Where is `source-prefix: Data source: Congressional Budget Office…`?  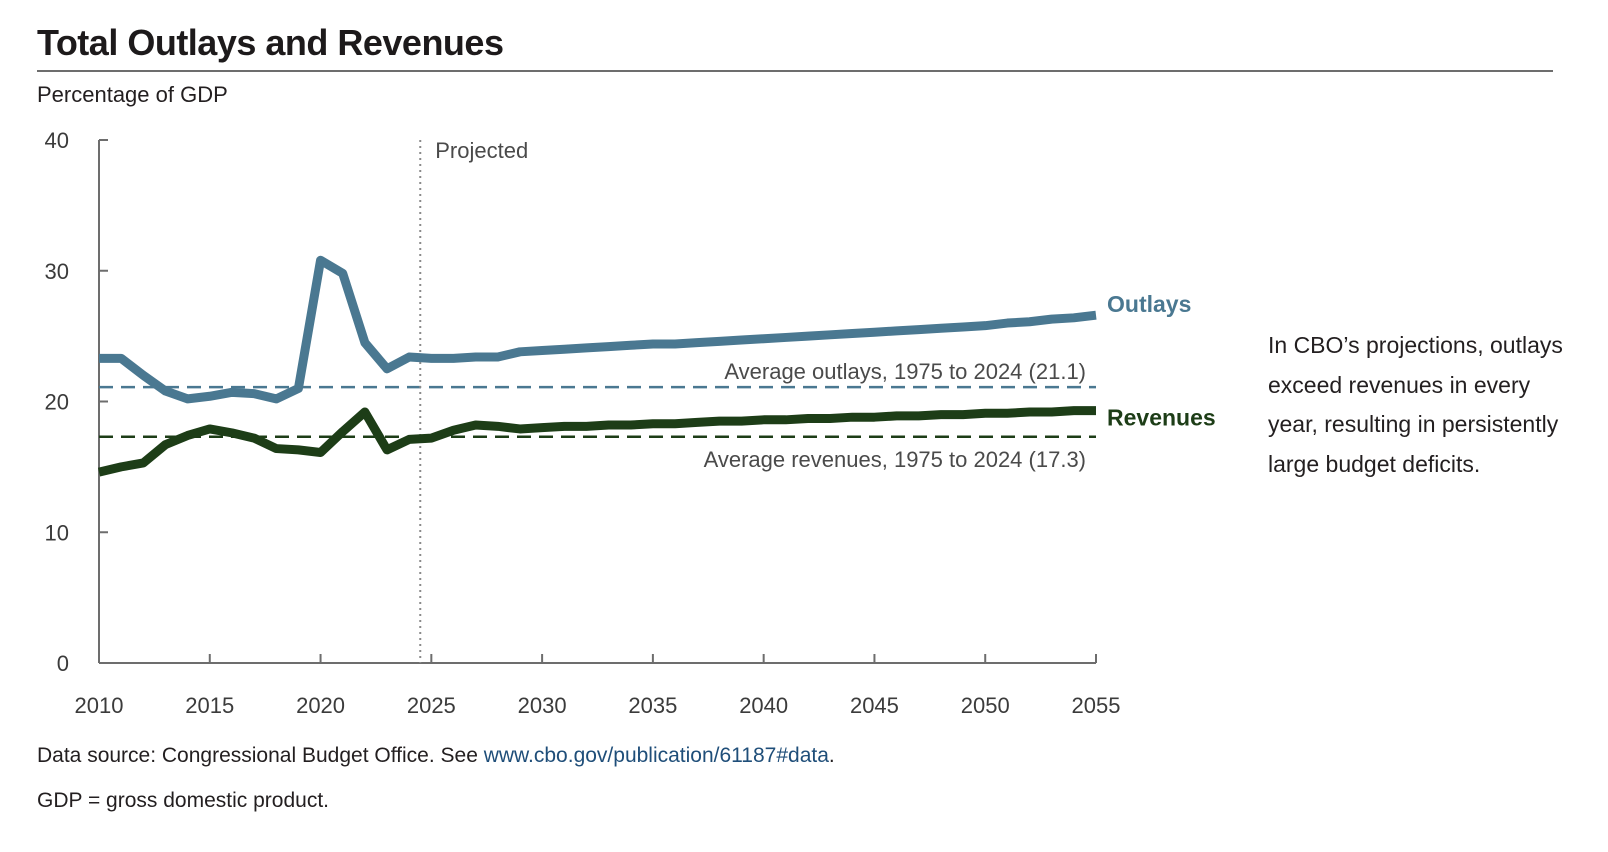
source-prefix: Data source: Congressional Budget Office… is located at coordinates (260, 755).